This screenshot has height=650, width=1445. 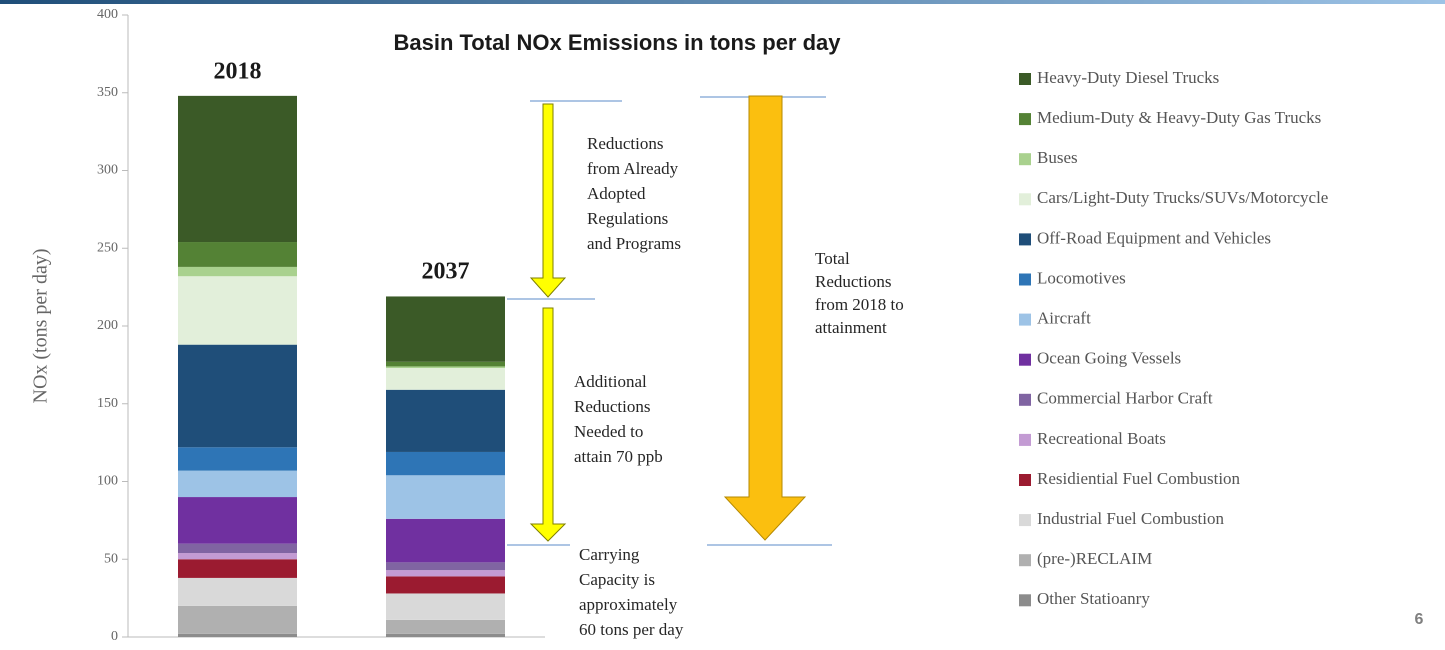 What do you see at coordinates (1064, 318) in the screenshot?
I see `legend-label: Aircraft` at bounding box center [1064, 318].